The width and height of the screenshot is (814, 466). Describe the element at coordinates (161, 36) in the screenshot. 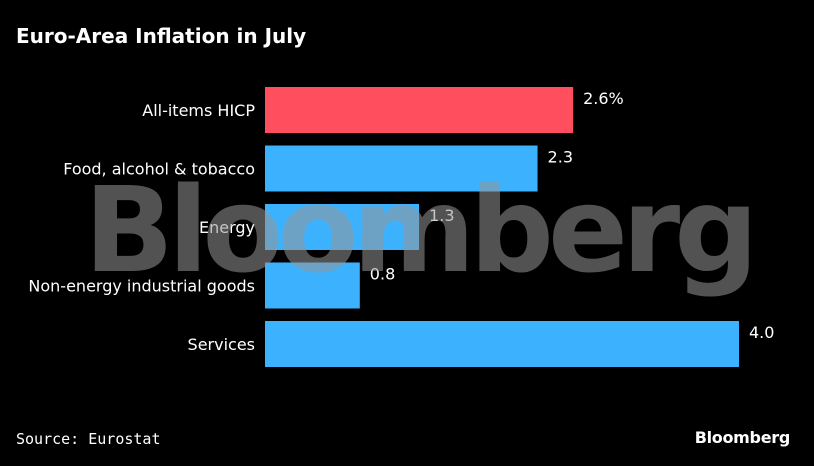

I see `chart-title: Euro-Area Inflation in July` at that location.